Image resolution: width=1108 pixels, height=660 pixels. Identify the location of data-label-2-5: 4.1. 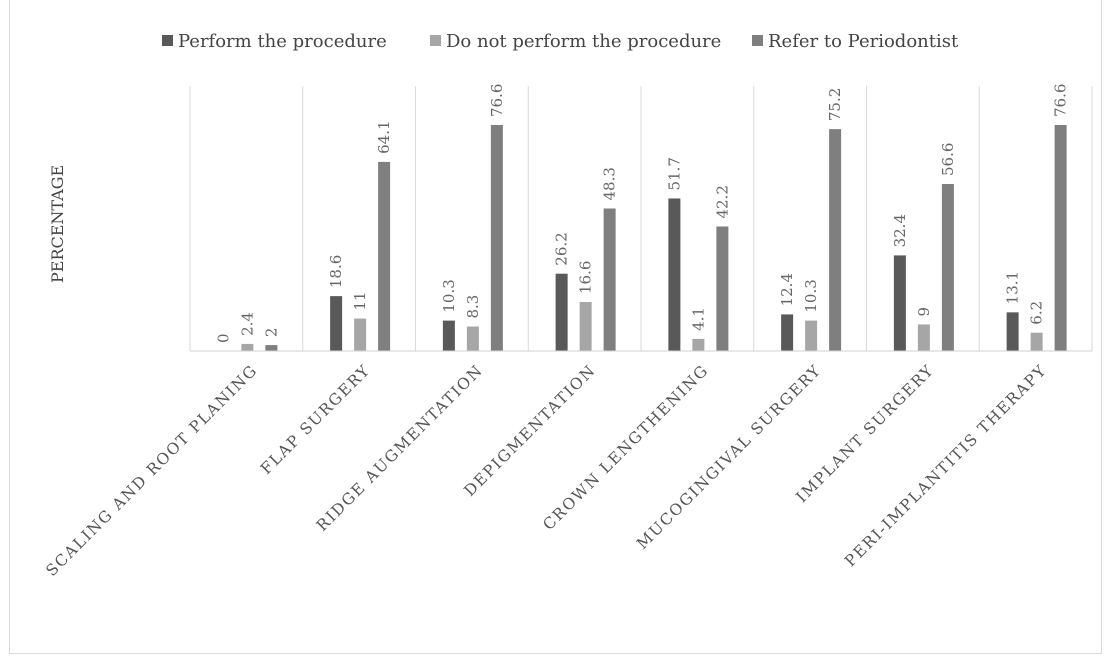
(698, 319).